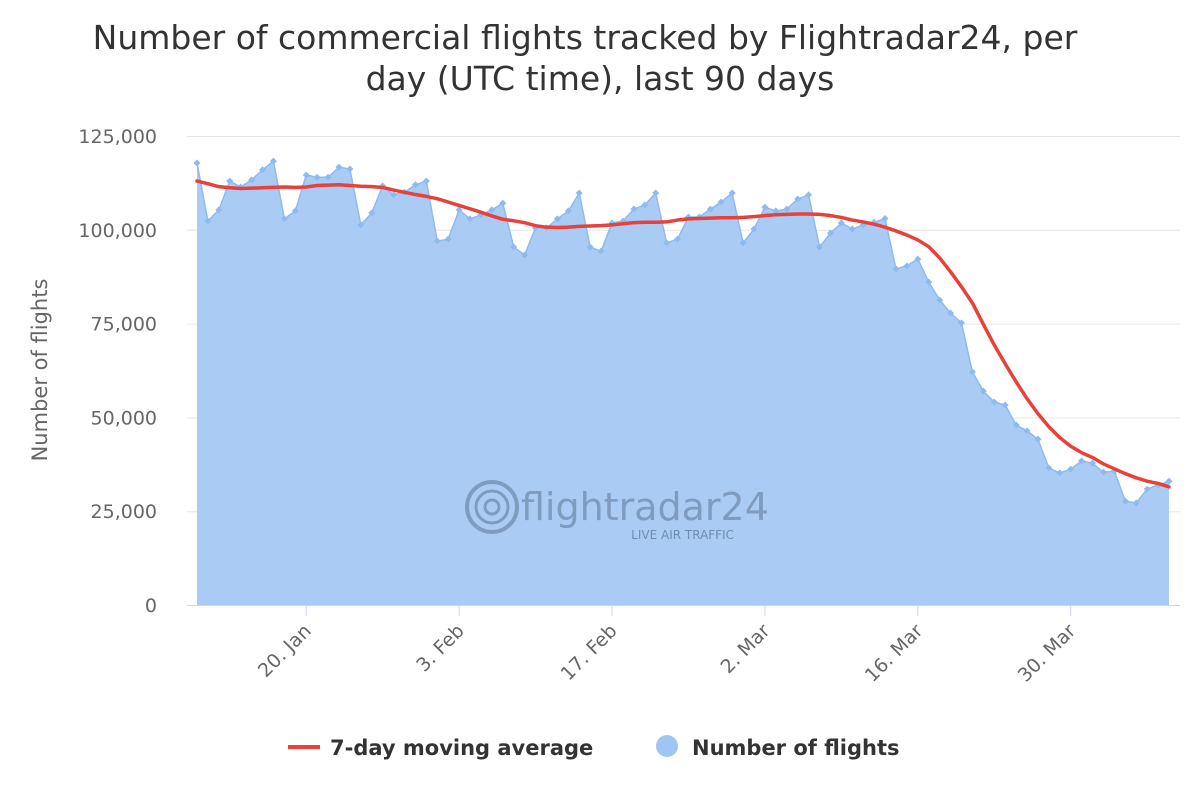  What do you see at coordinates (600, 78) in the screenshot?
I see `chart-title-line-2: day (UTC time), last 90 days` at bounding box center [600, 78].